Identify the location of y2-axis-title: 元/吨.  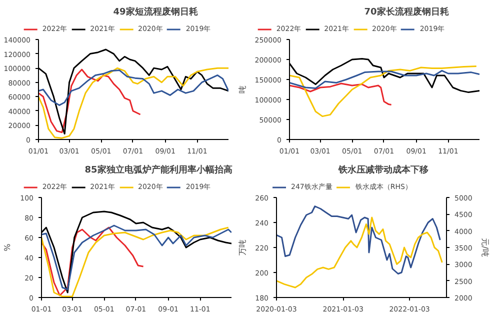
(485, 247).